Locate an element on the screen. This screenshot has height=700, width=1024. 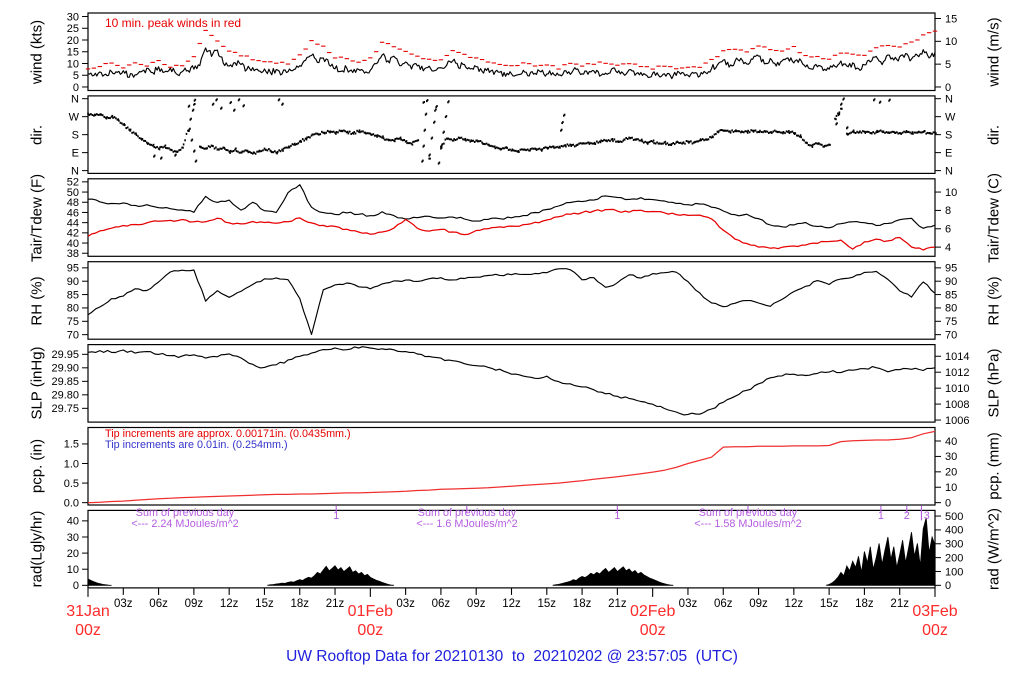
y-tick-label-left: 10 is located at coordinates (73, 64).